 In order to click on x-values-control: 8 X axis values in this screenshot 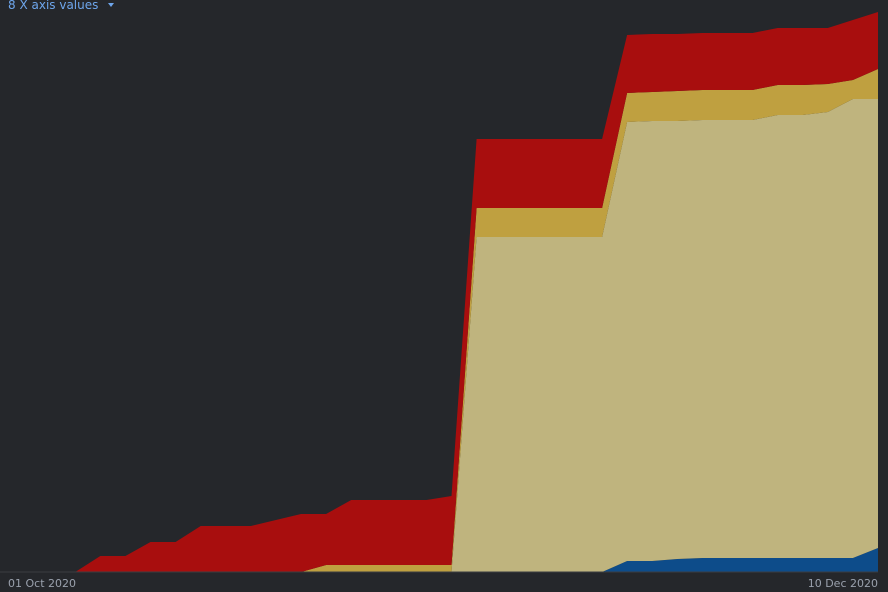, I will do `click(53, 6)`.